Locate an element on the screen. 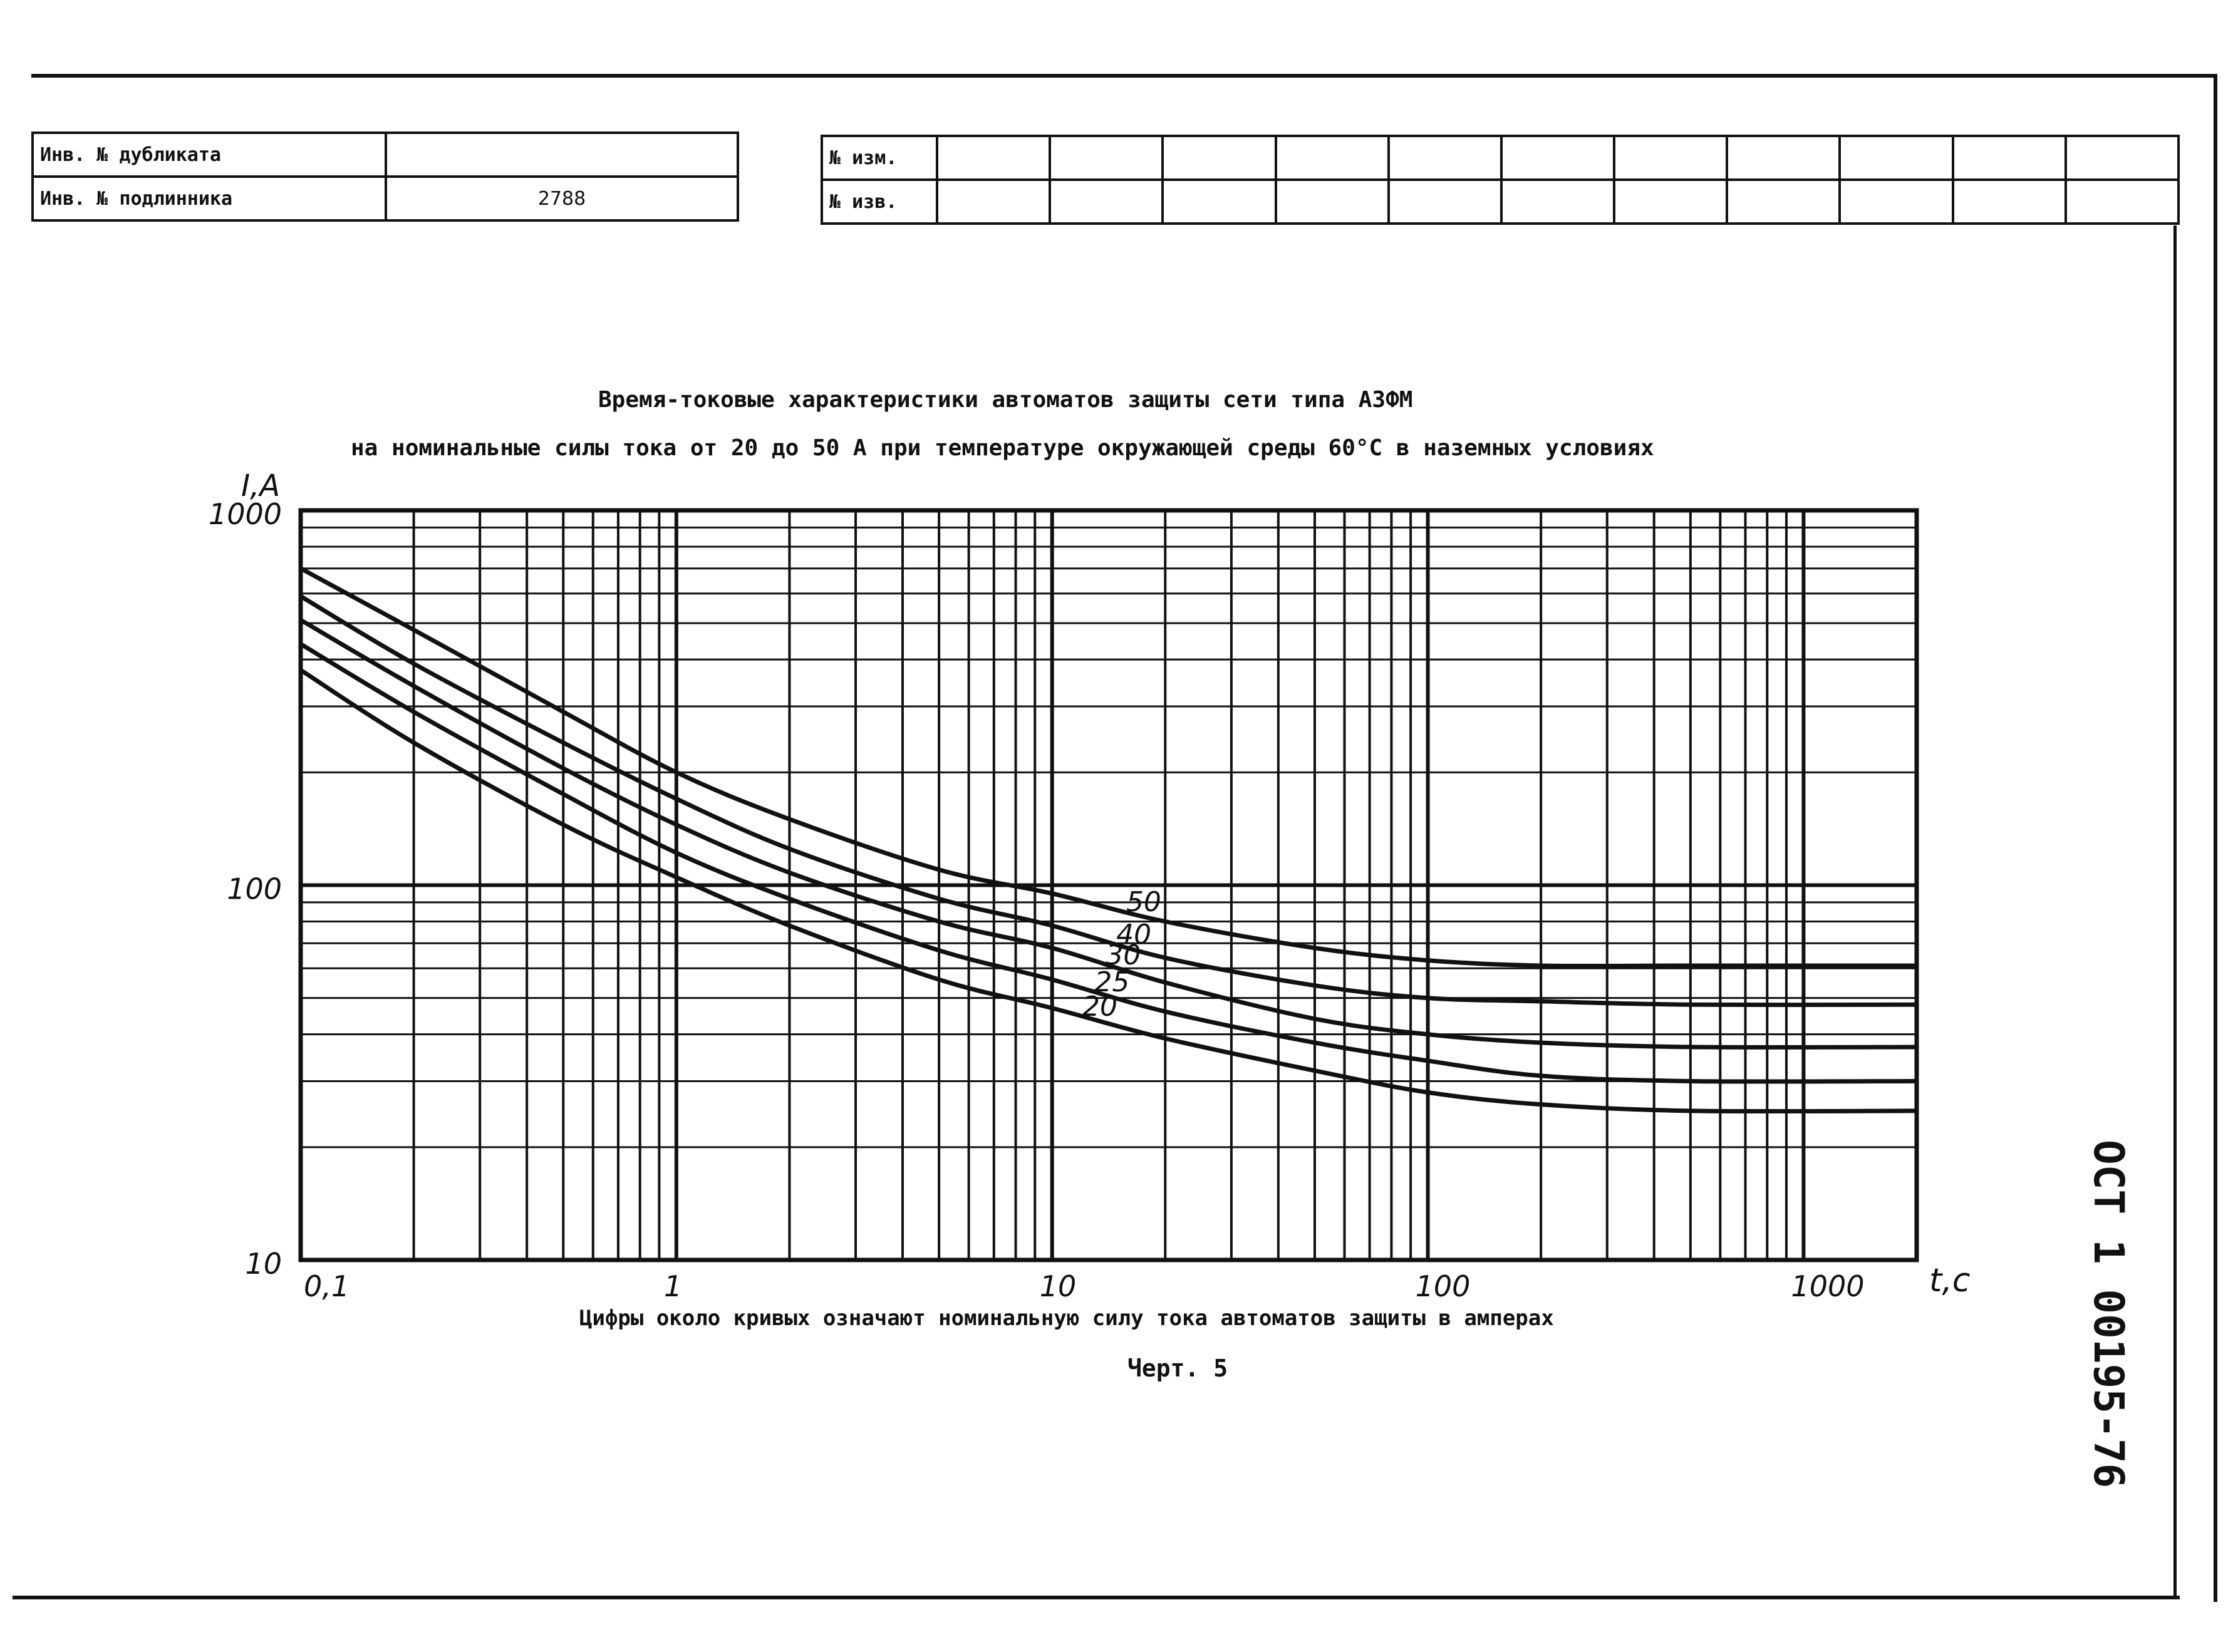 This screenshot has width=2238, height=1652. frame-top is located at coordinates (1124, 76).